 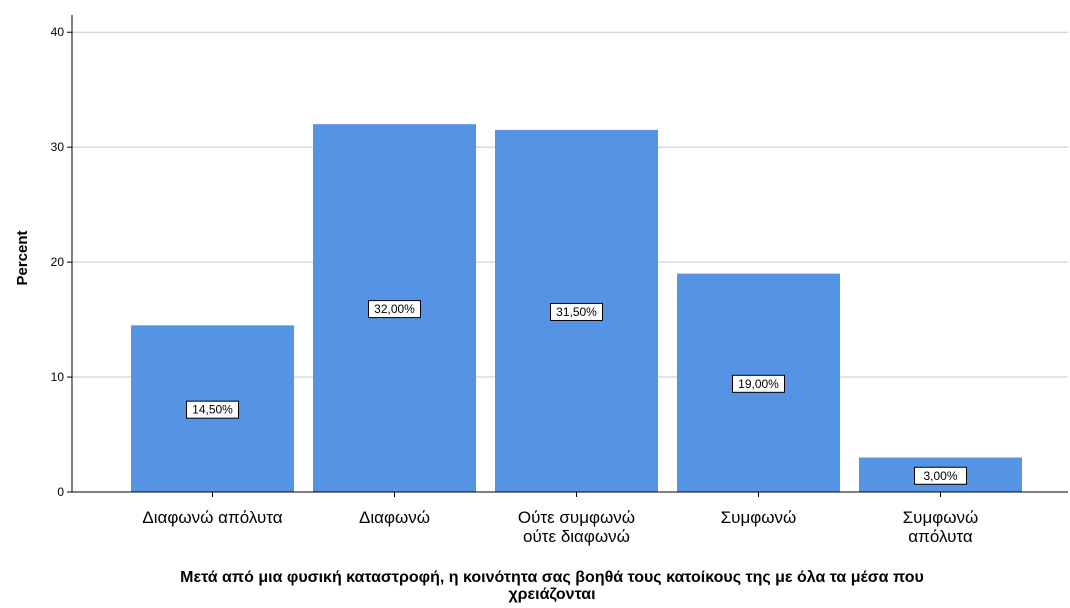 What do you see at coordinates (394, 517) in the screenshot?
I see `x-tick-label: Διαφωνώ` at bounding box center [394, 517].